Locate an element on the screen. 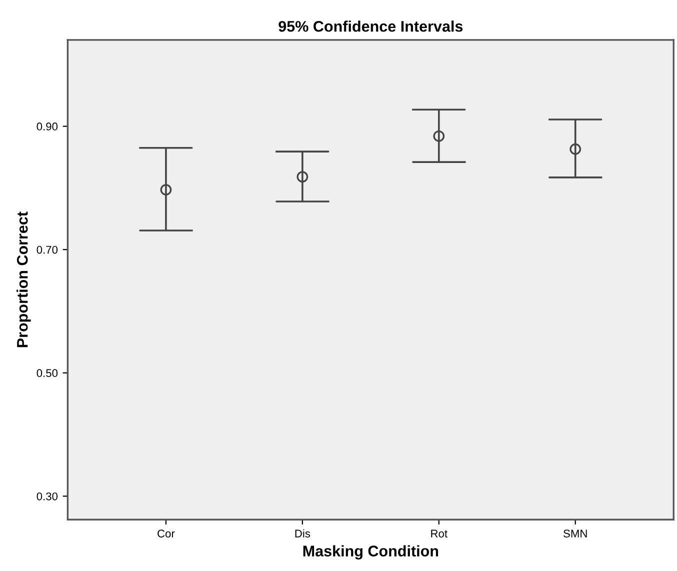 The width and height of the screenshot is (677, 571). y-tick-label: 0.50 is located at coordinates (47, 373).